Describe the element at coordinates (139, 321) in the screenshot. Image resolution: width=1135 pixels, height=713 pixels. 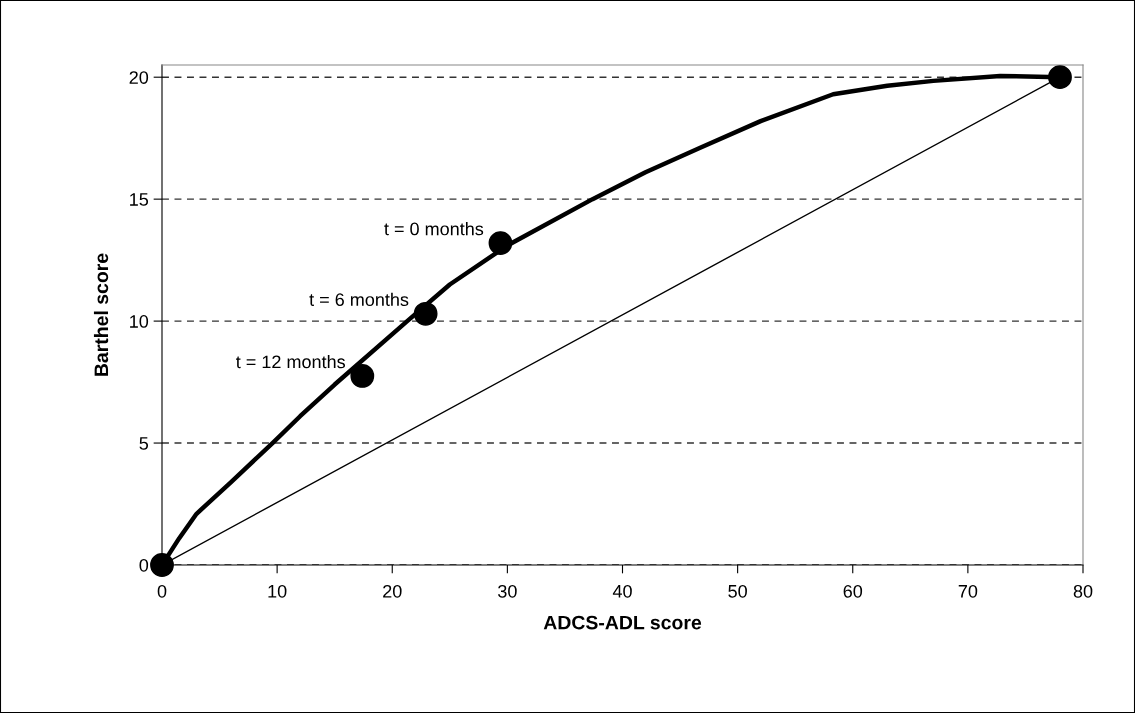
I see `y-tick-label: 10` at that location.